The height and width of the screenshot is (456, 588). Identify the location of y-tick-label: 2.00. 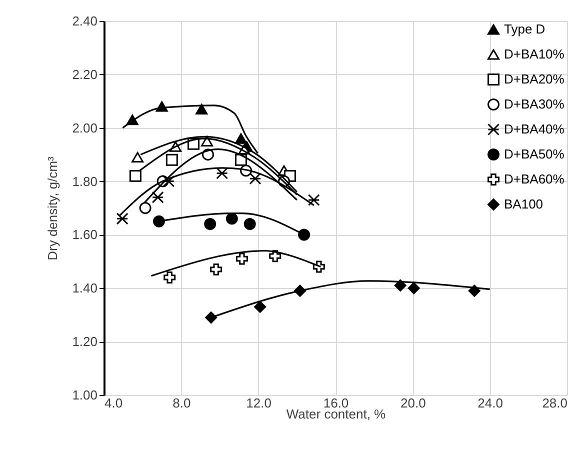
(85, 128).